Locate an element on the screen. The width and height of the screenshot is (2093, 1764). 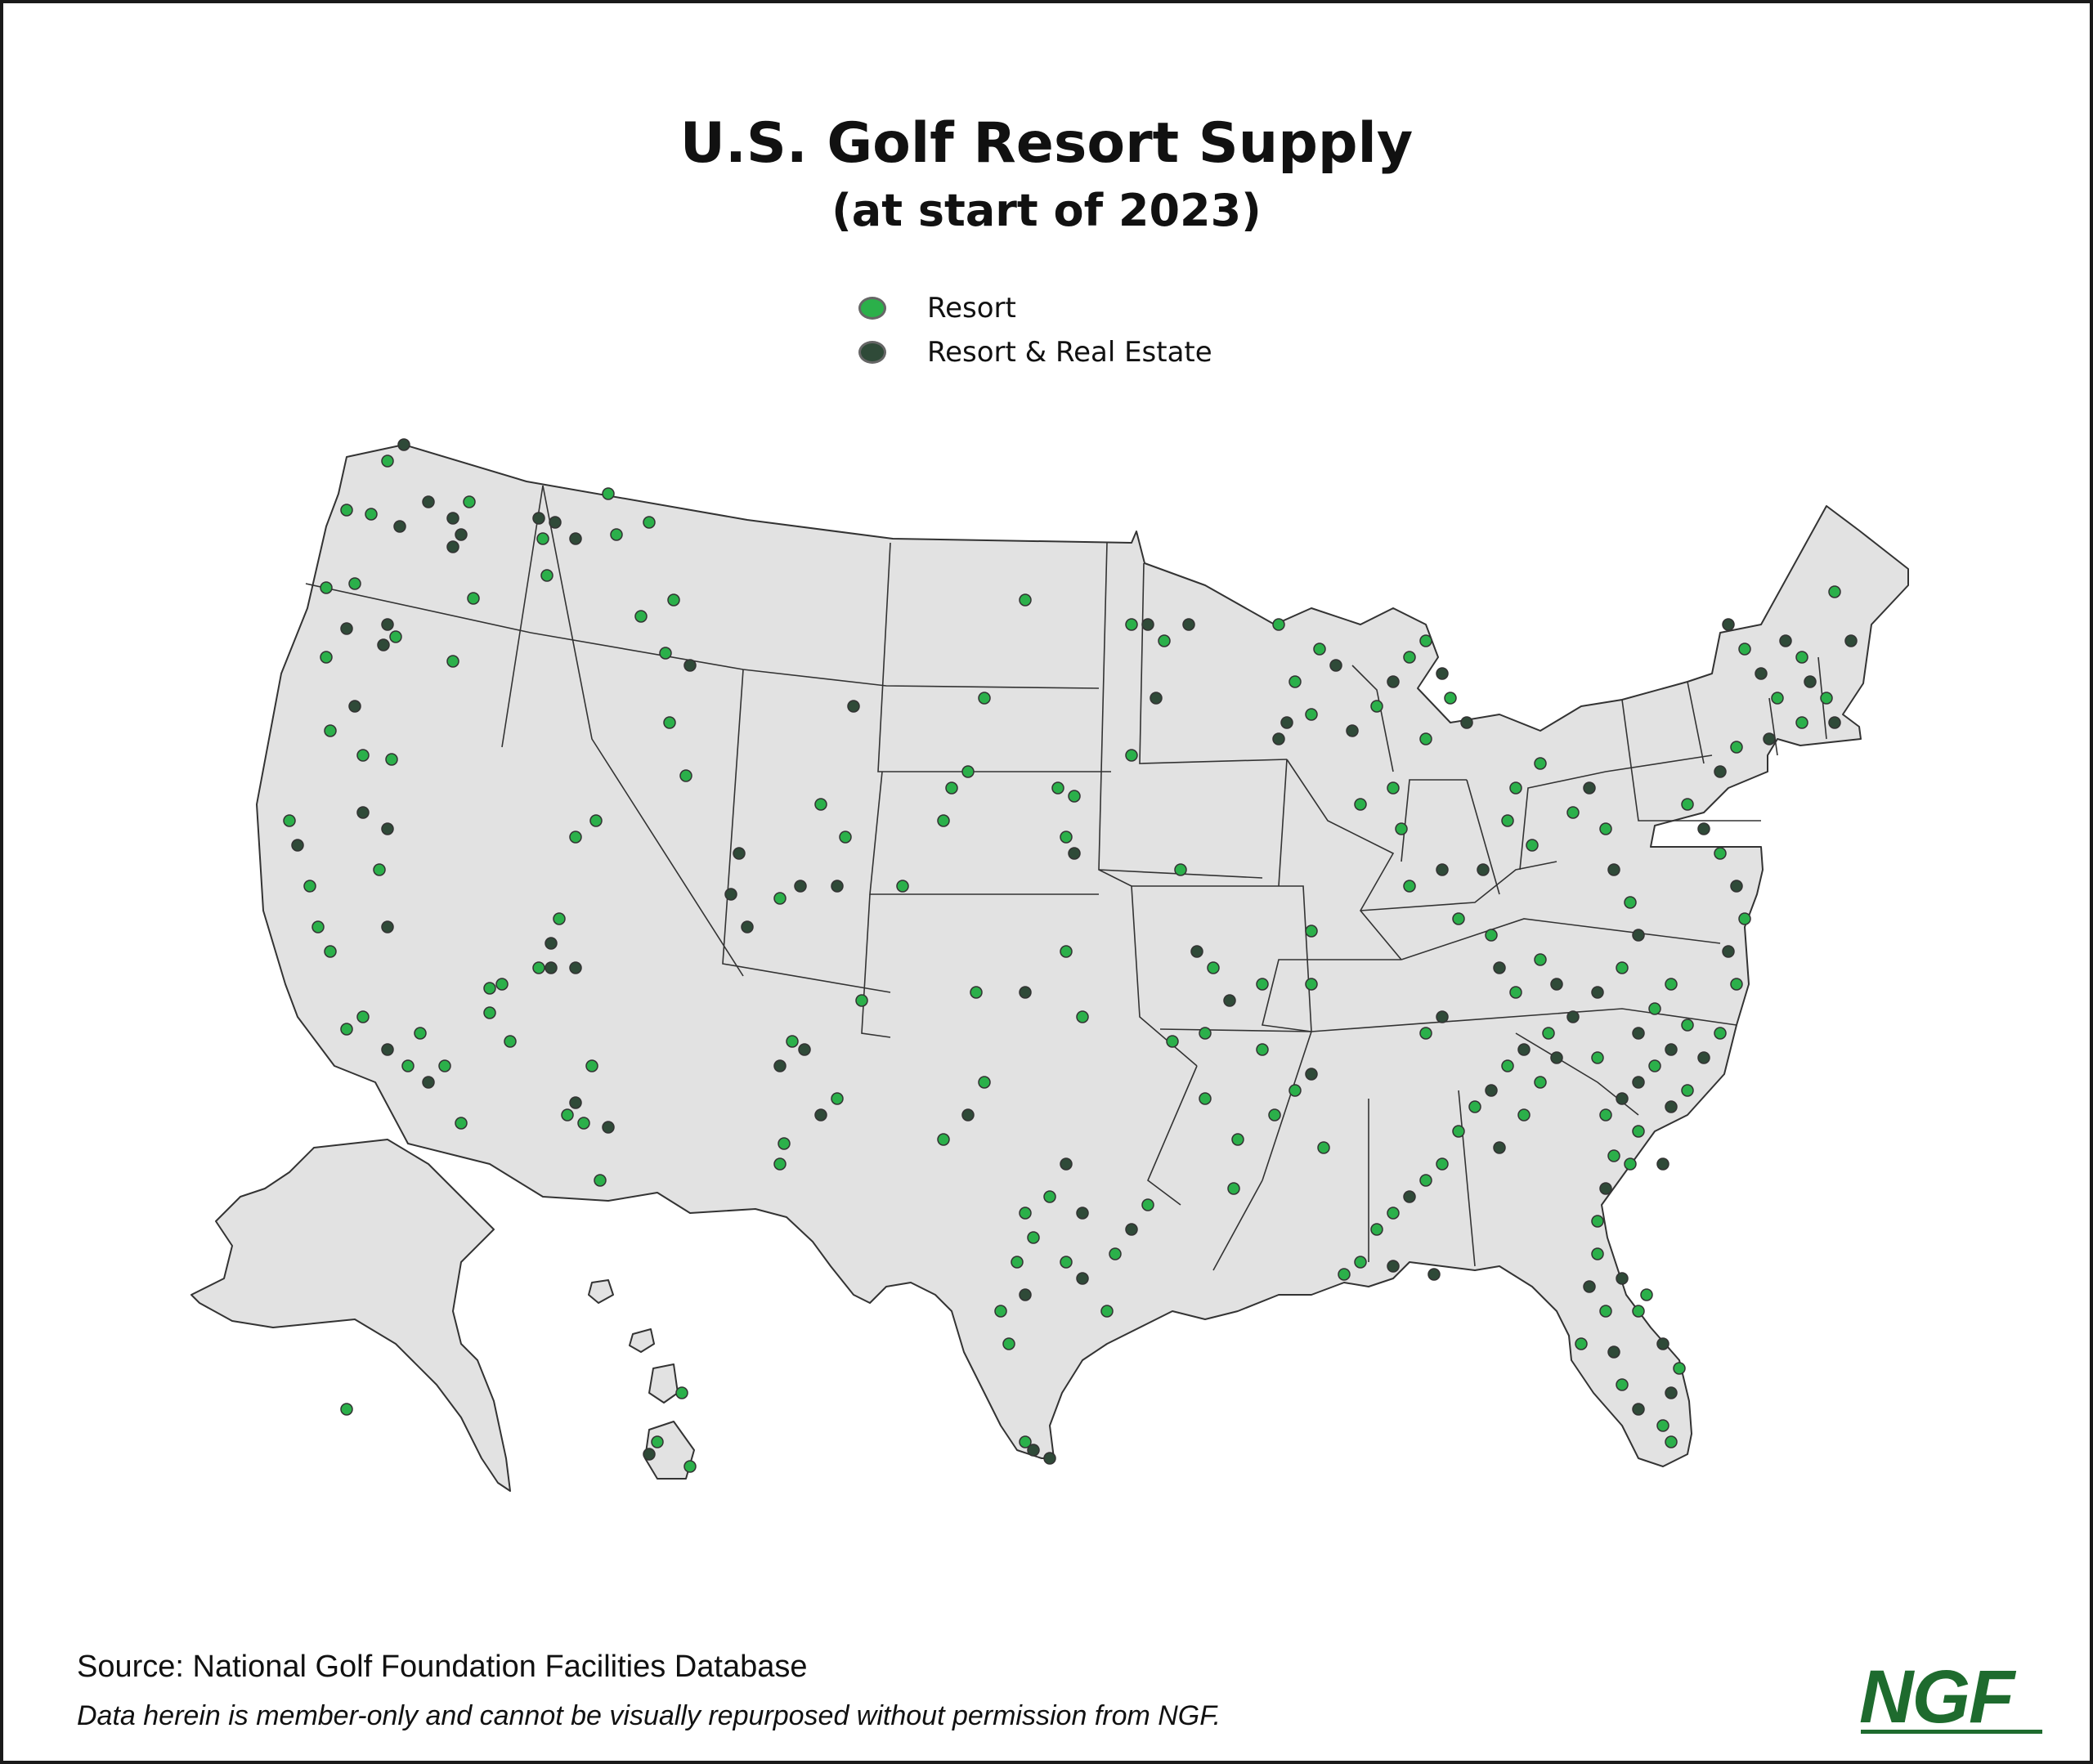
ngf-logo: NGF is located at coordinates (1937, 1697).